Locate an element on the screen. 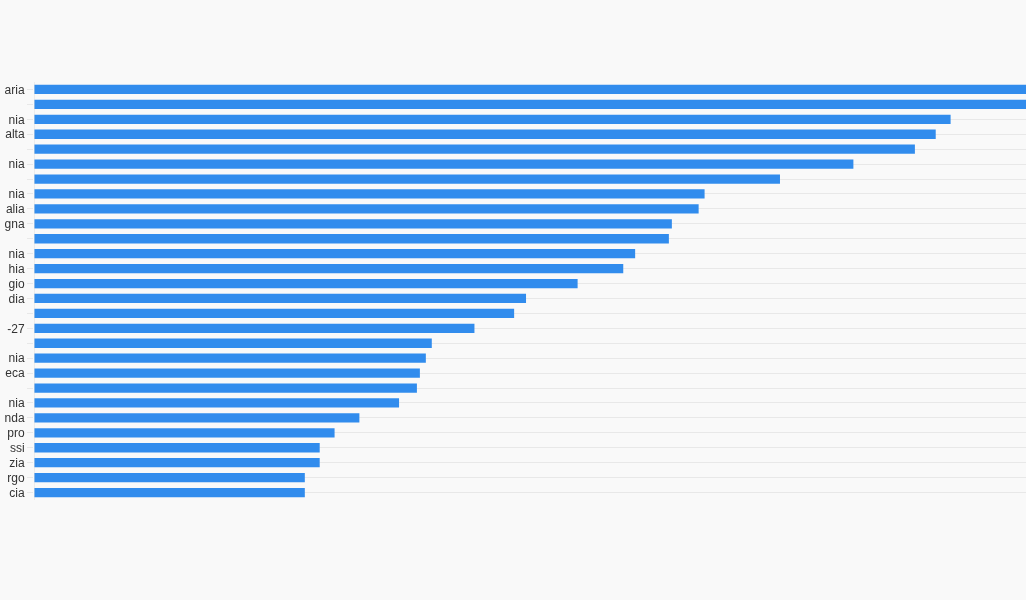 The width and height of the screenshot is (1026, 600). y-tick-label: ssi is located at coordinates (17, 447).